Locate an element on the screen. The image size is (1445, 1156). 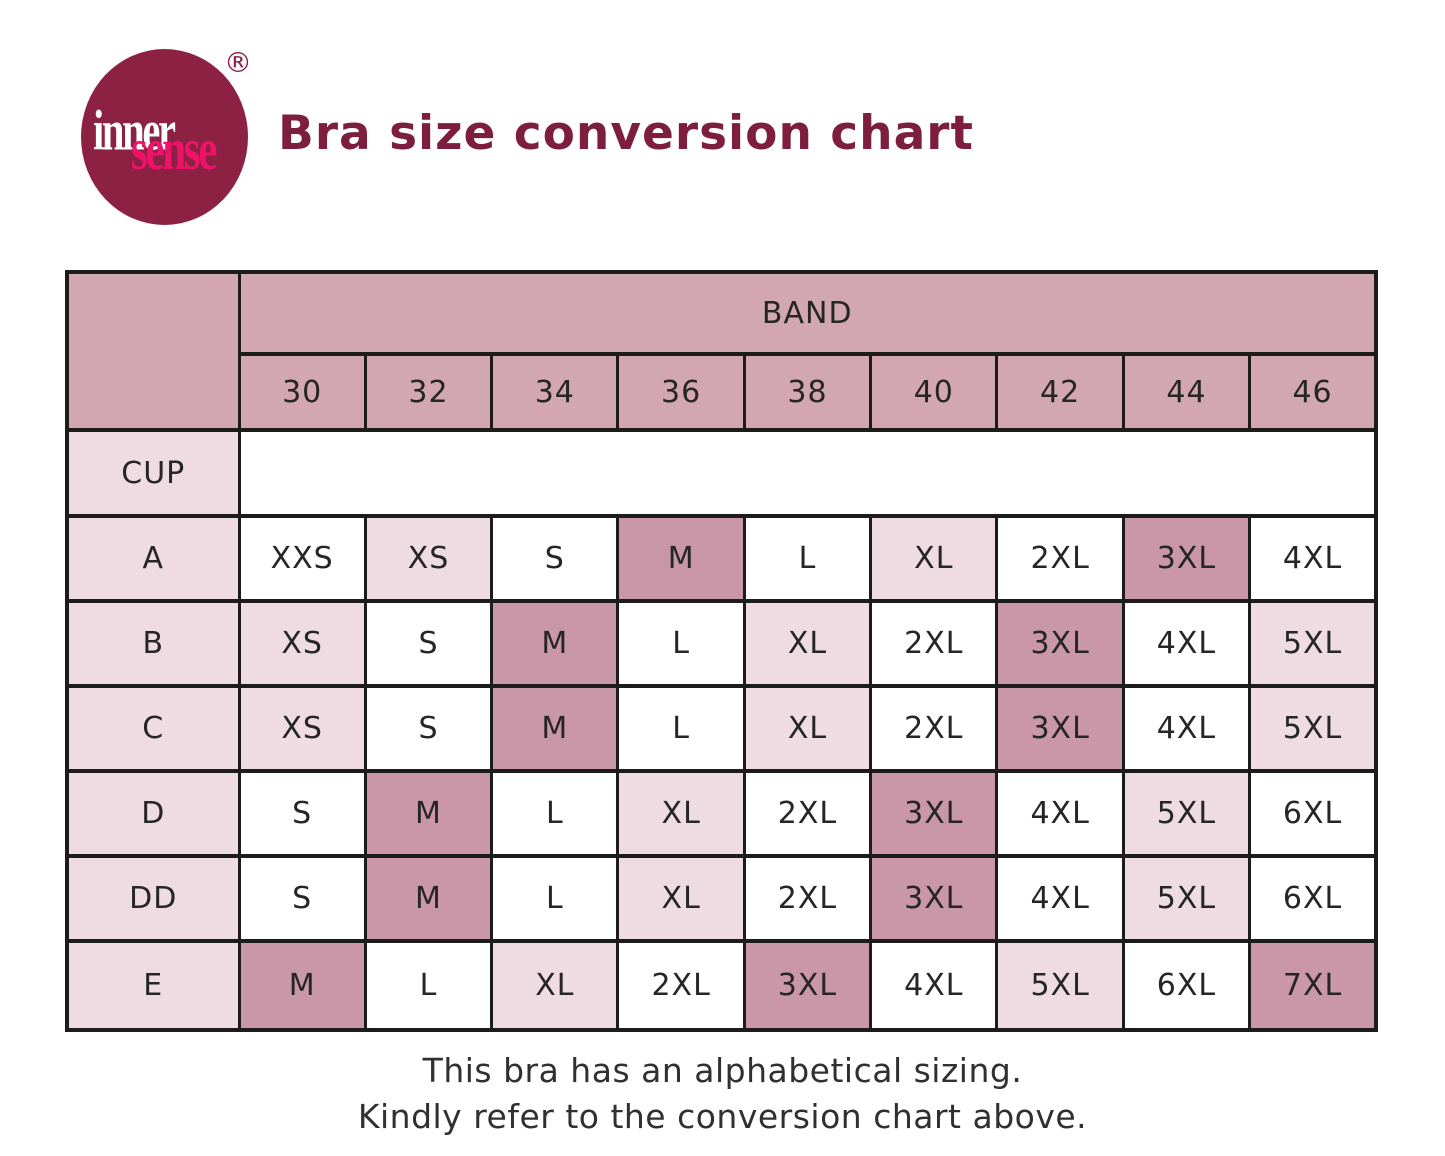
band-size-header: 30 is located at coordinates (302, 392).